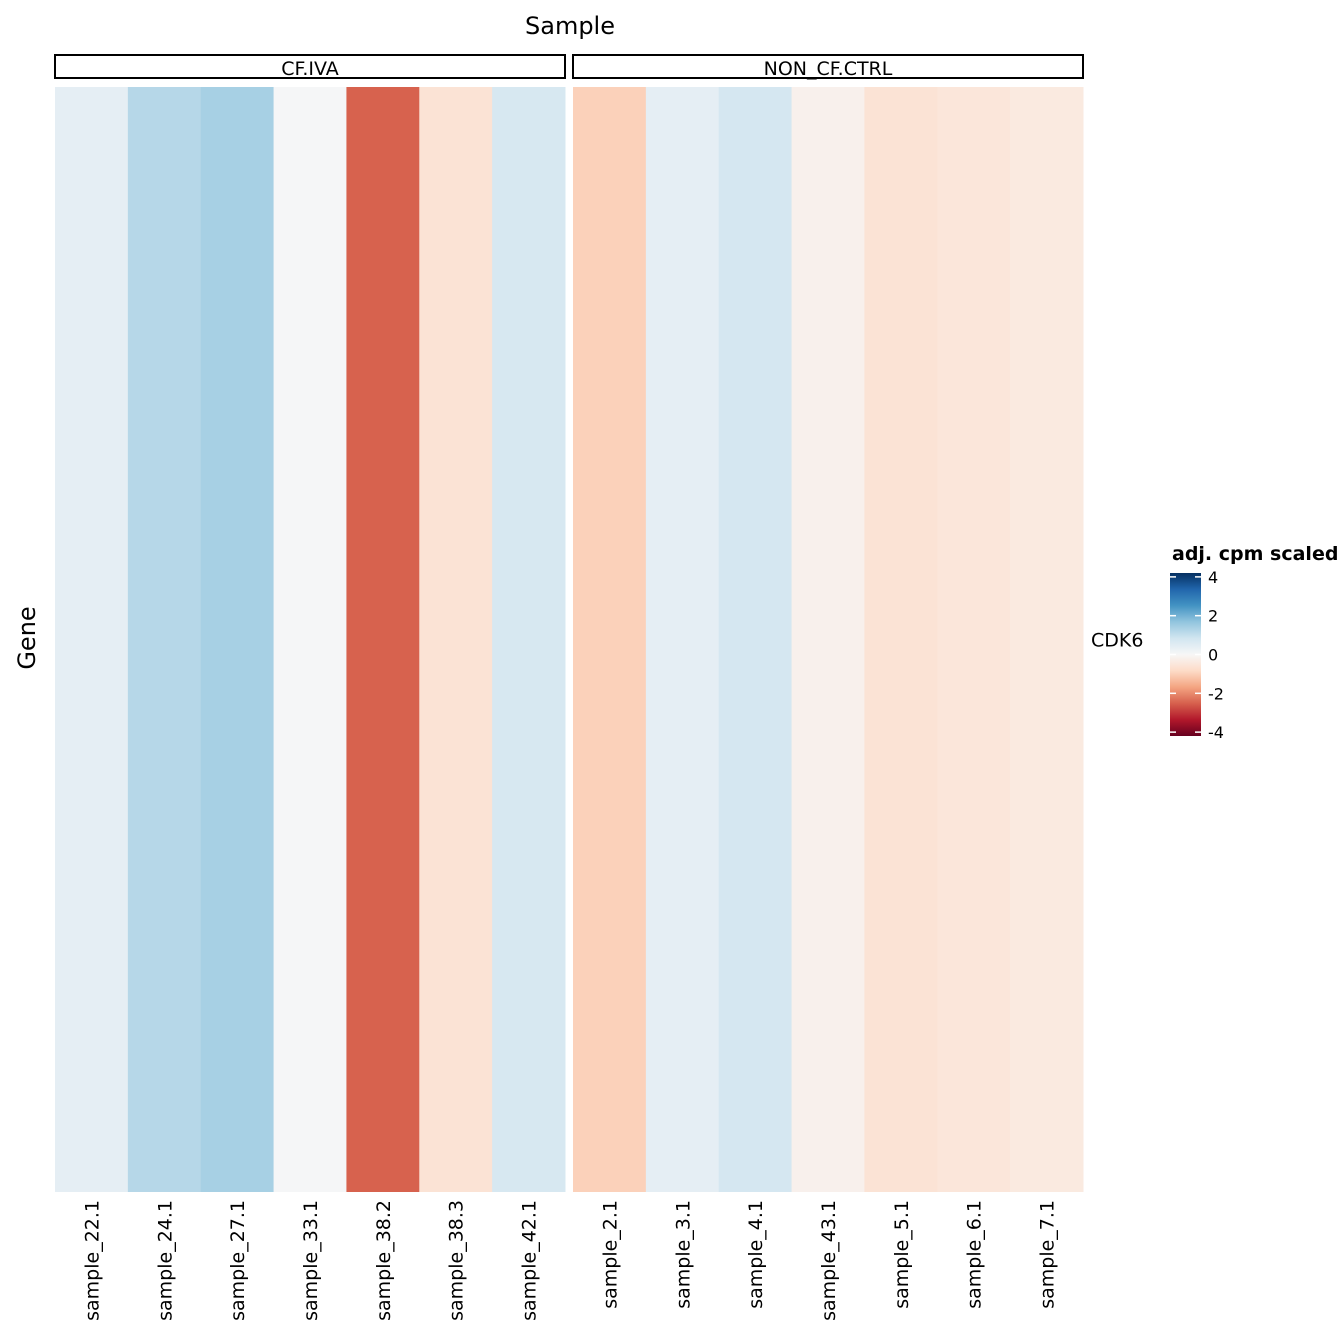 The width and height of the screenshot is (1344, 1344). I want to click on x-tick-label: sample_22.1, so click(92, 1260).